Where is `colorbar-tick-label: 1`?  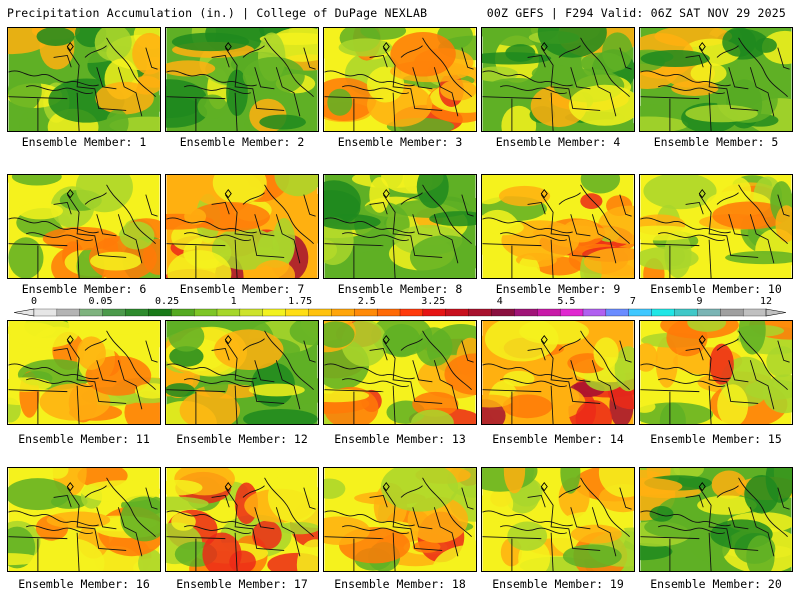
colorbar-tick-label: 1 is located at coordinates (233, 301).